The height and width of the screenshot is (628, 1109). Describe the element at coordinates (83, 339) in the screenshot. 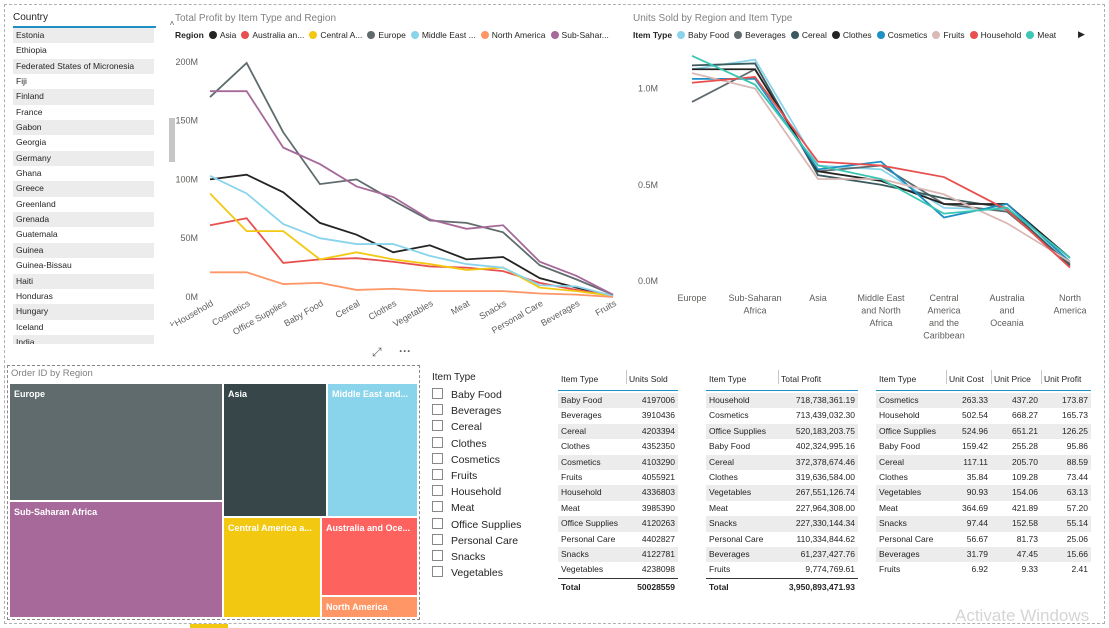

I see `country-item: India` at that location.